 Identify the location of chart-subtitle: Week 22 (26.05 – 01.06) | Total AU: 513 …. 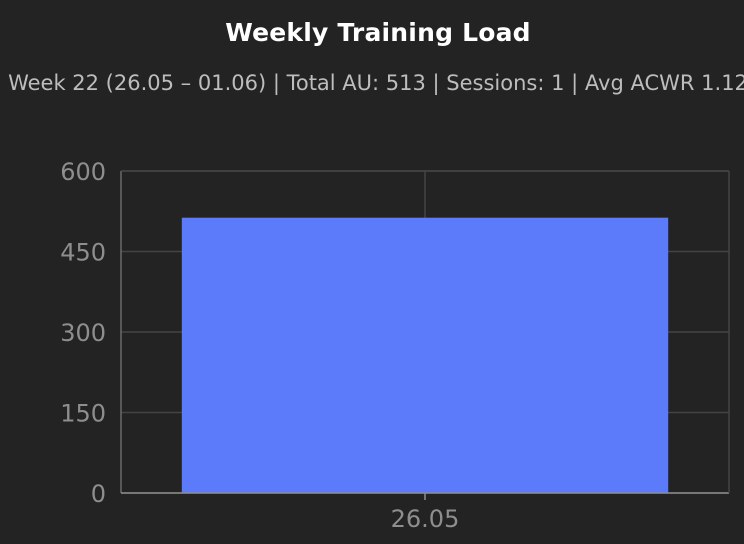
(376, 83).